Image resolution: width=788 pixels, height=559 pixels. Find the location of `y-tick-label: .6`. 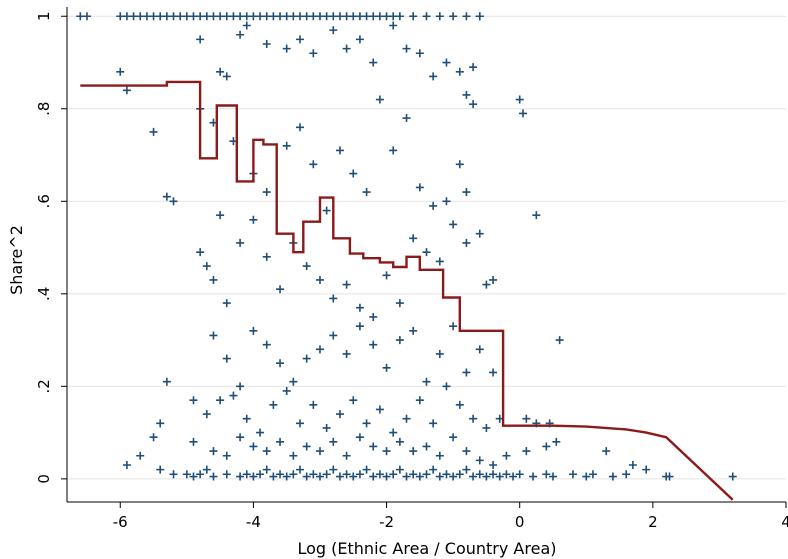

y-tick-label: .6 is located at coordinates (44, 201).